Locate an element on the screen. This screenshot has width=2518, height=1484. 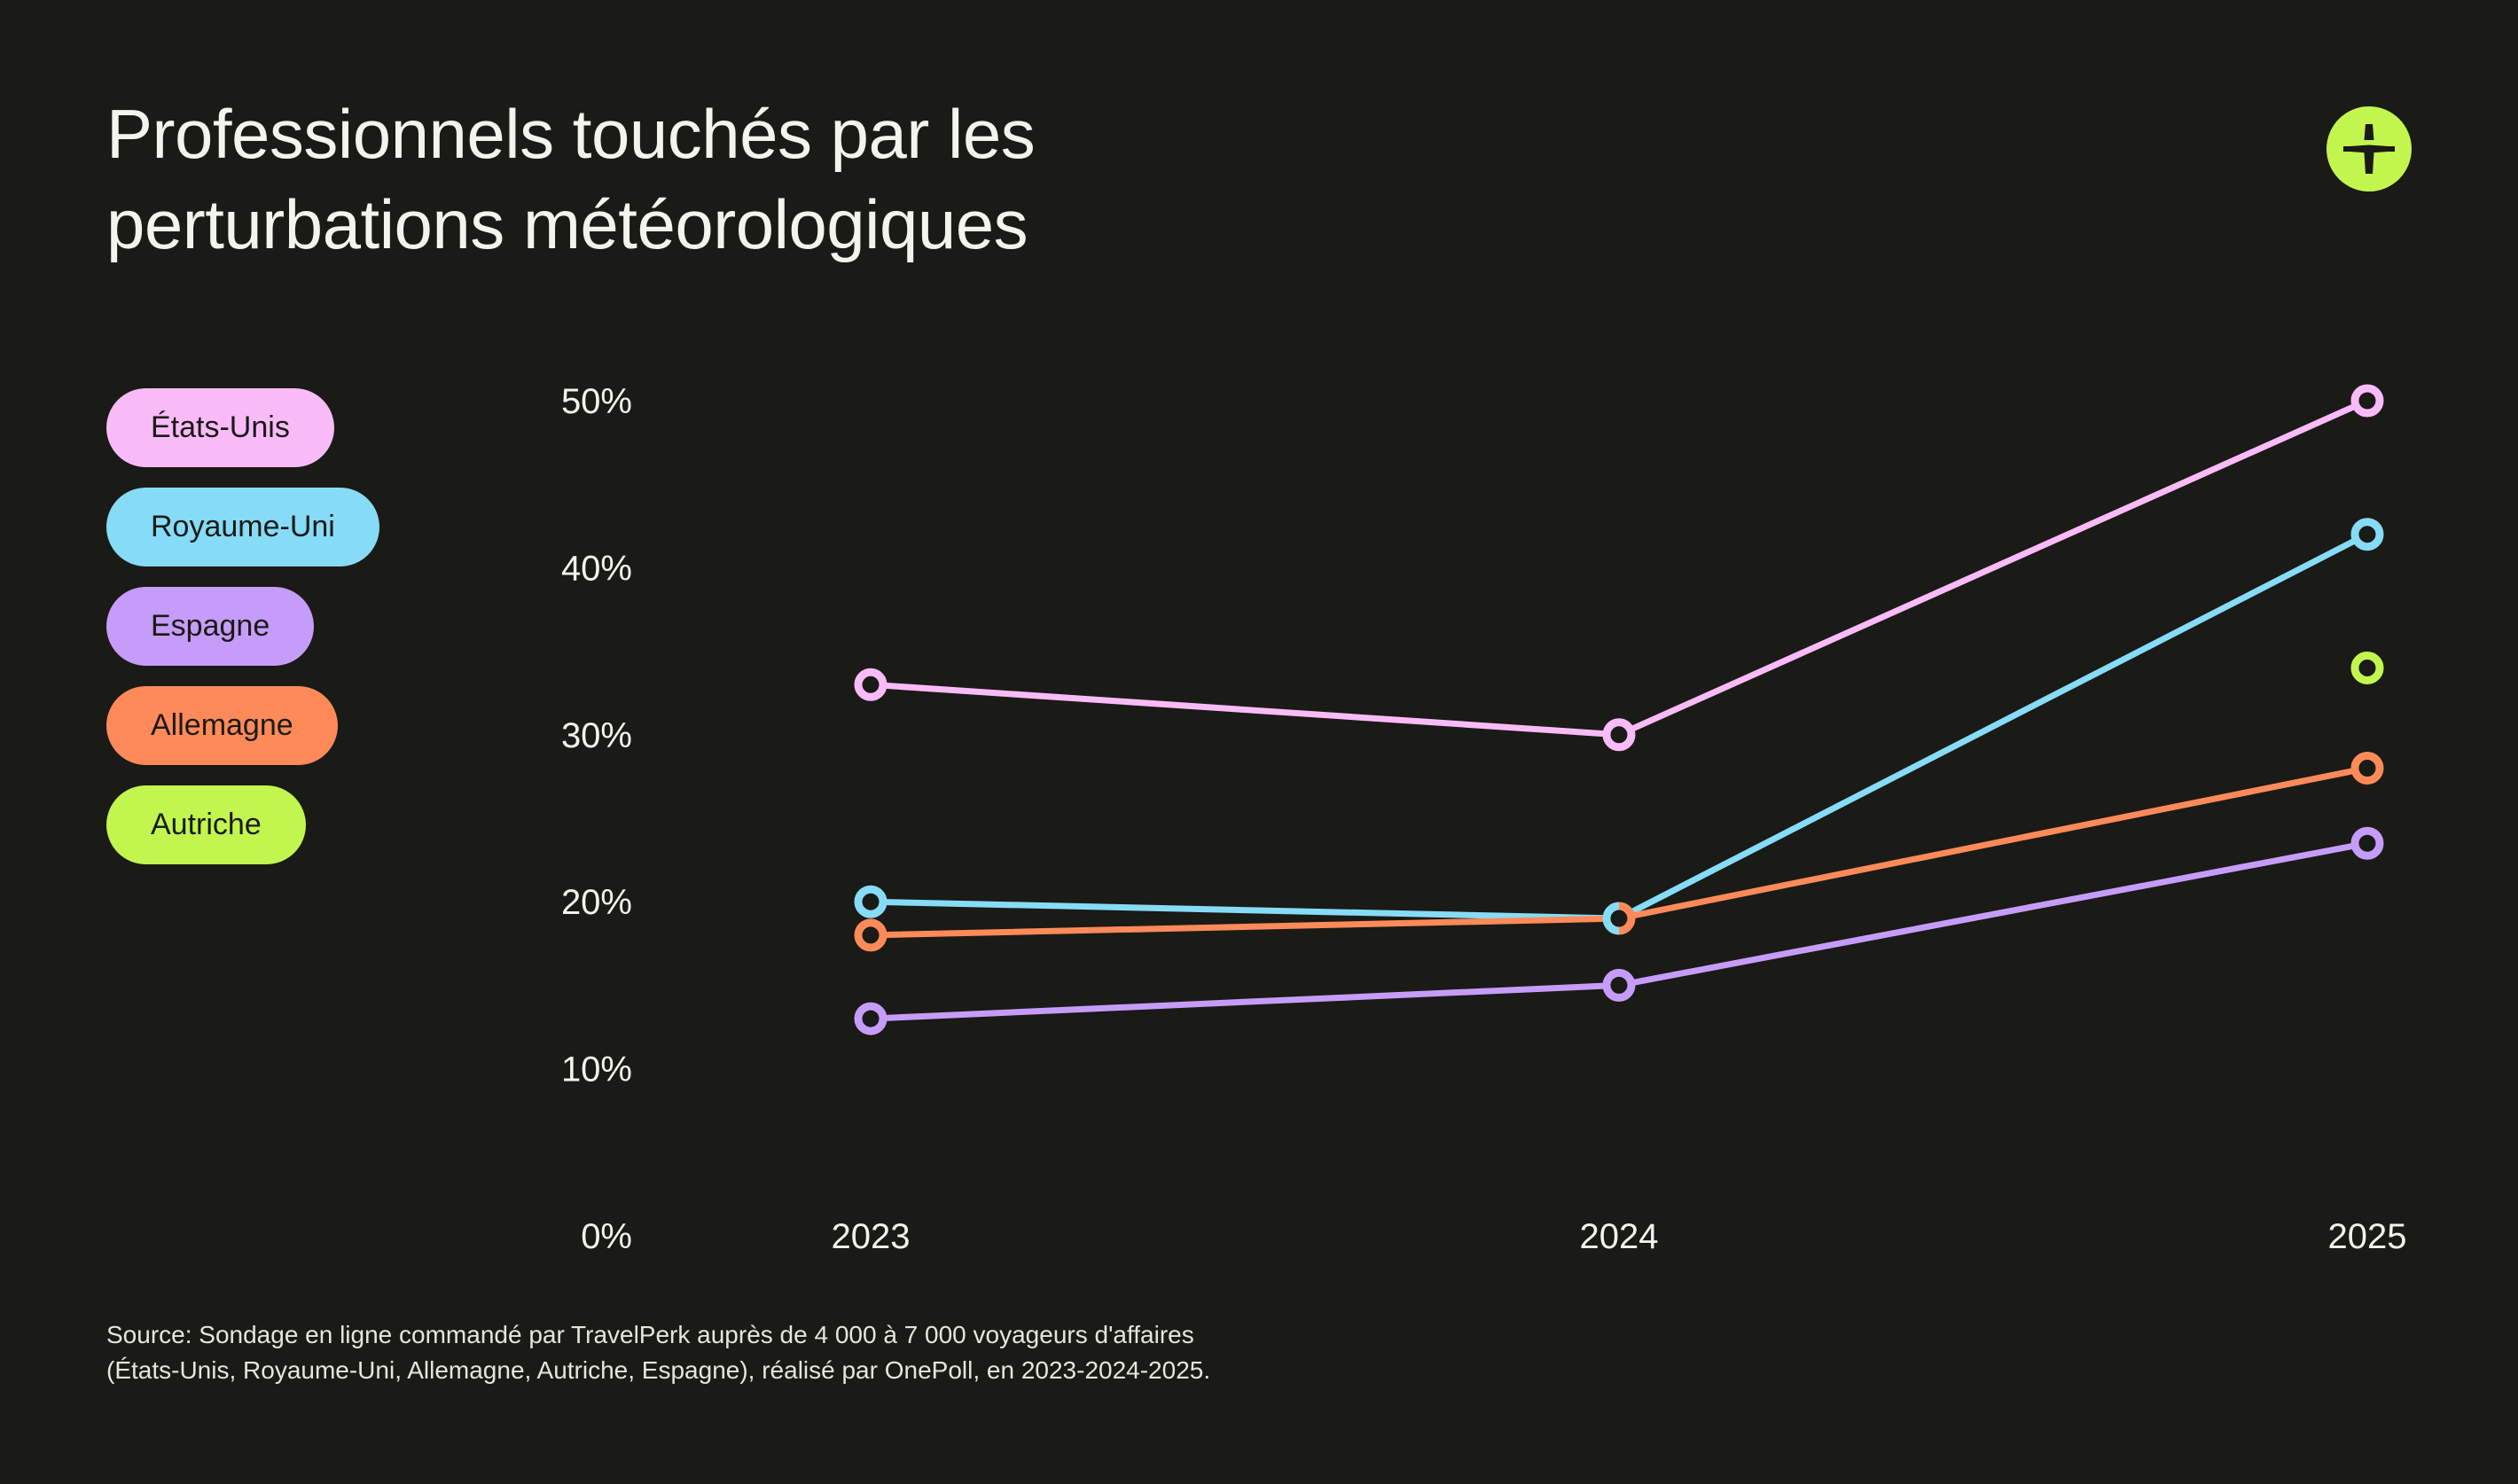
y-axis: 0% 10% 20% 30% 40% 50% is located at coordinates (596, 819).